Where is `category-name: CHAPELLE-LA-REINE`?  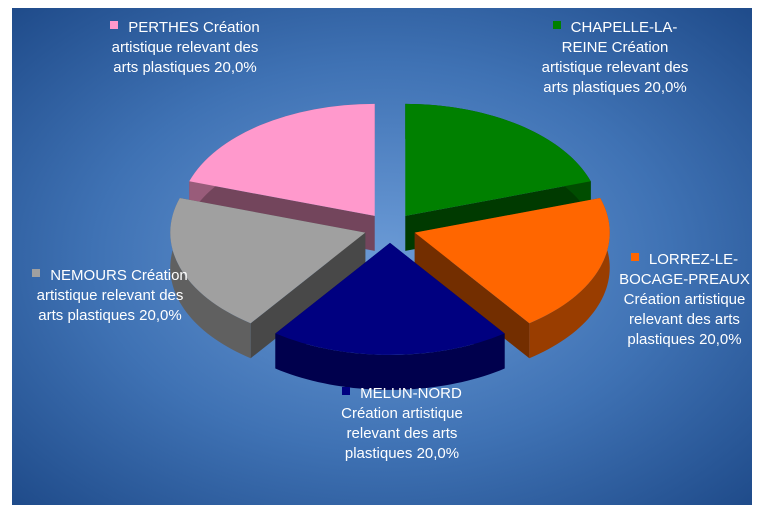
category-name: CHAPELLE-LA-REINE is located at coordinates (619, 37).